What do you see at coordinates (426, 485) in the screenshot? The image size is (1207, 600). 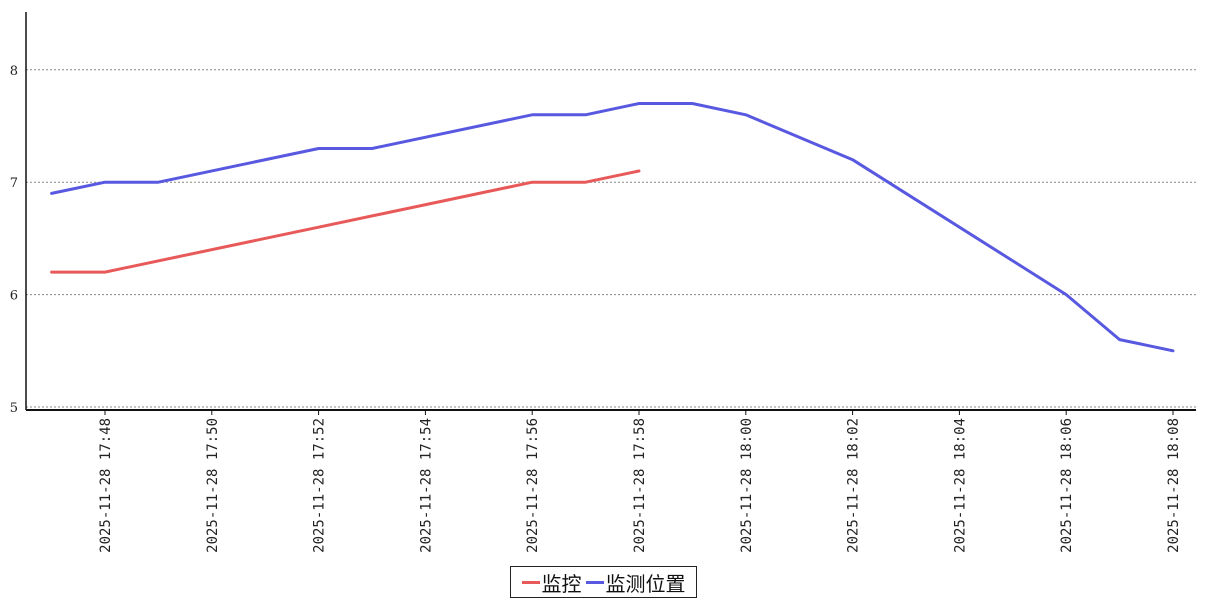 I see `x-tick-label: 2025-11-28 17:54` at bounding box center [426, 485].